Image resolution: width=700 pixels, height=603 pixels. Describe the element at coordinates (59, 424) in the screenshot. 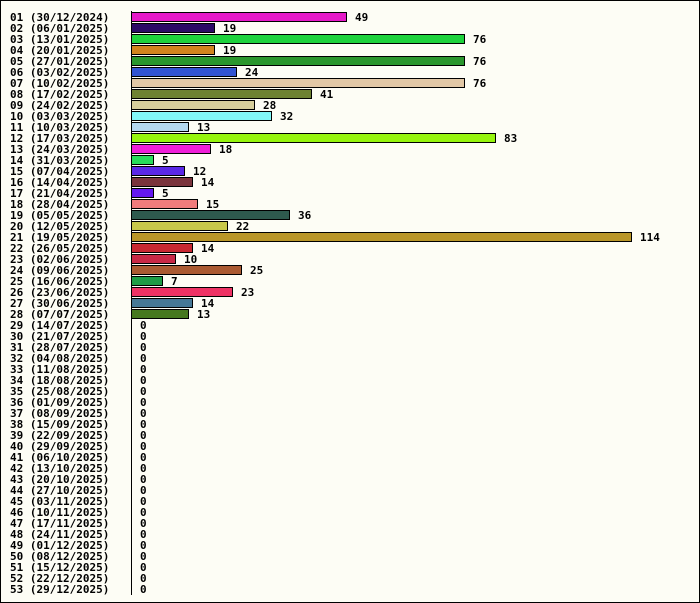

I see `category-label: 38 (15/09/2025)` at that location.